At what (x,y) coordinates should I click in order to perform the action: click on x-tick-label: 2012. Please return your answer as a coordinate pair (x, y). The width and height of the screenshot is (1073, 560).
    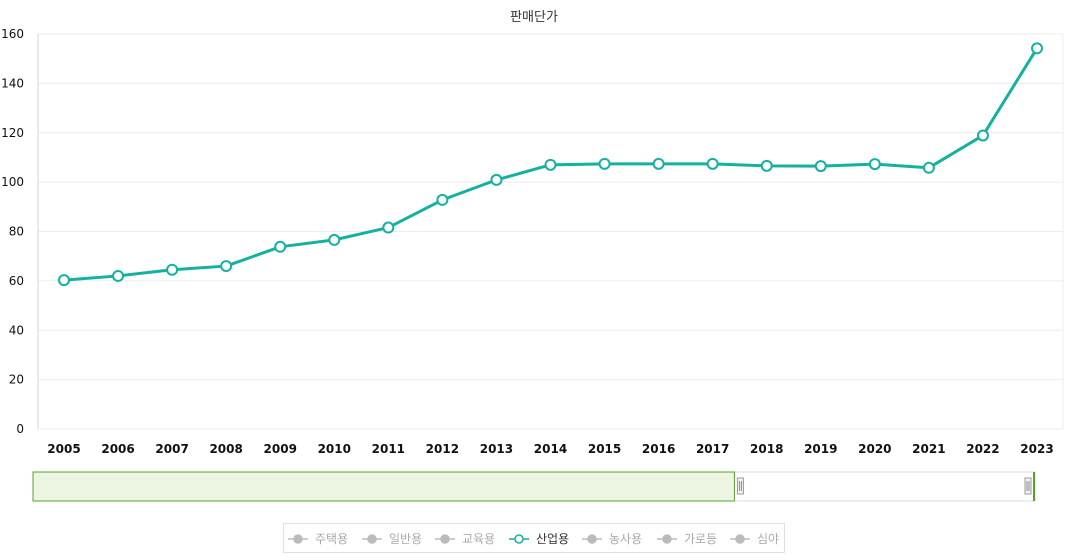
    Looking at the image, I should click on (442, 449).